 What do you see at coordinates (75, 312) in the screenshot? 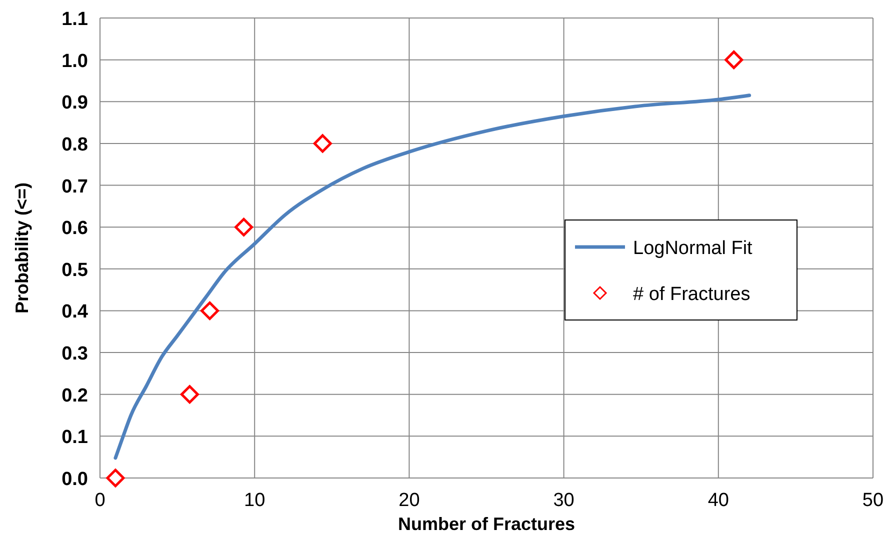
I see `y-tick-label: 0.4` at bounding box center [75, 312].